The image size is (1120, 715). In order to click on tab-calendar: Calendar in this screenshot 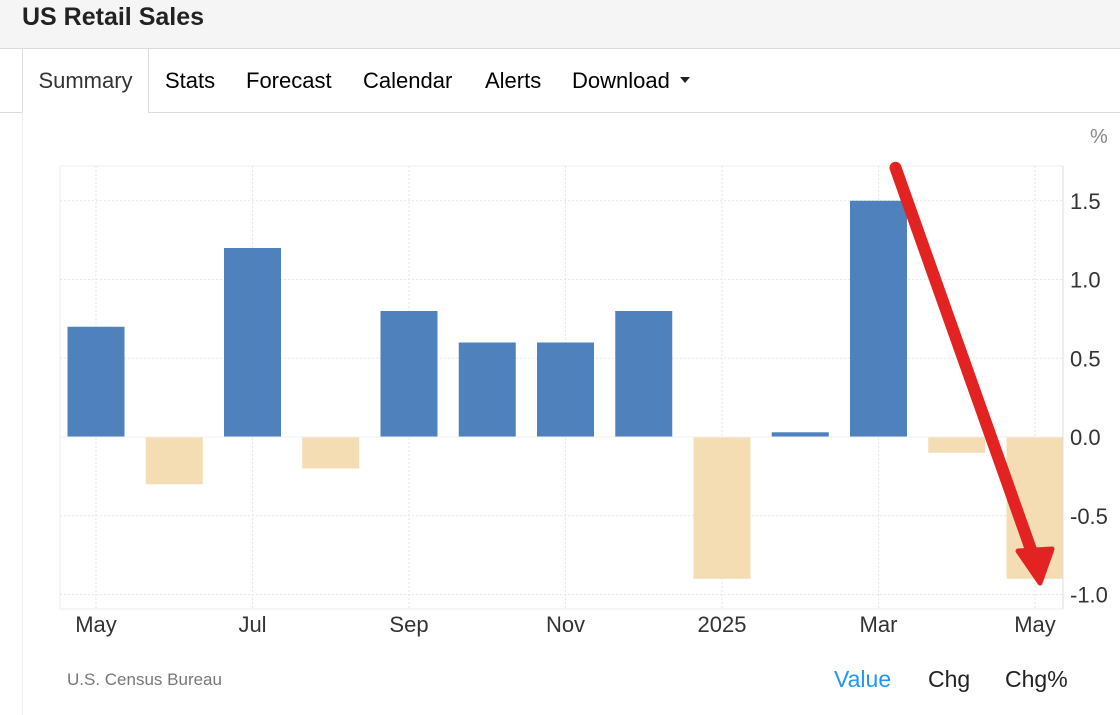, I will do `click(408, 80)`.